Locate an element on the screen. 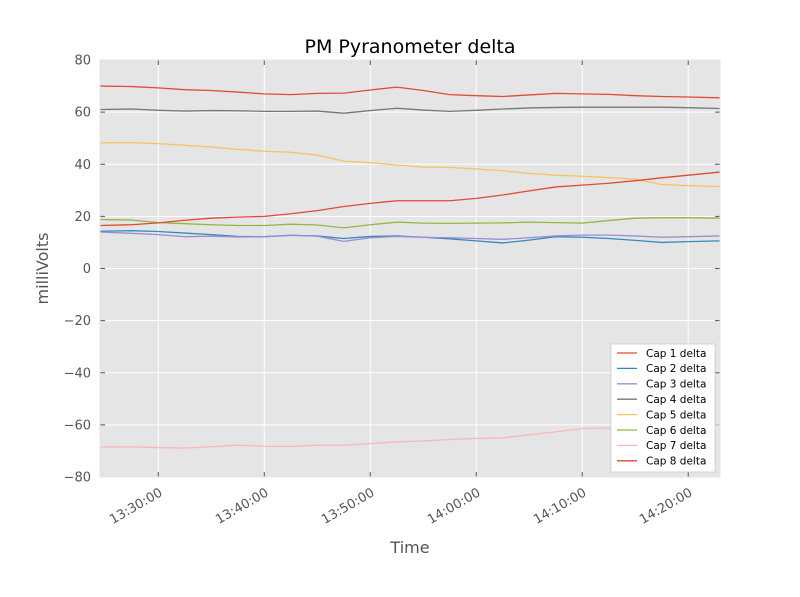  legend-entry: Cap 4 delta is located at coordinates (676, 400).